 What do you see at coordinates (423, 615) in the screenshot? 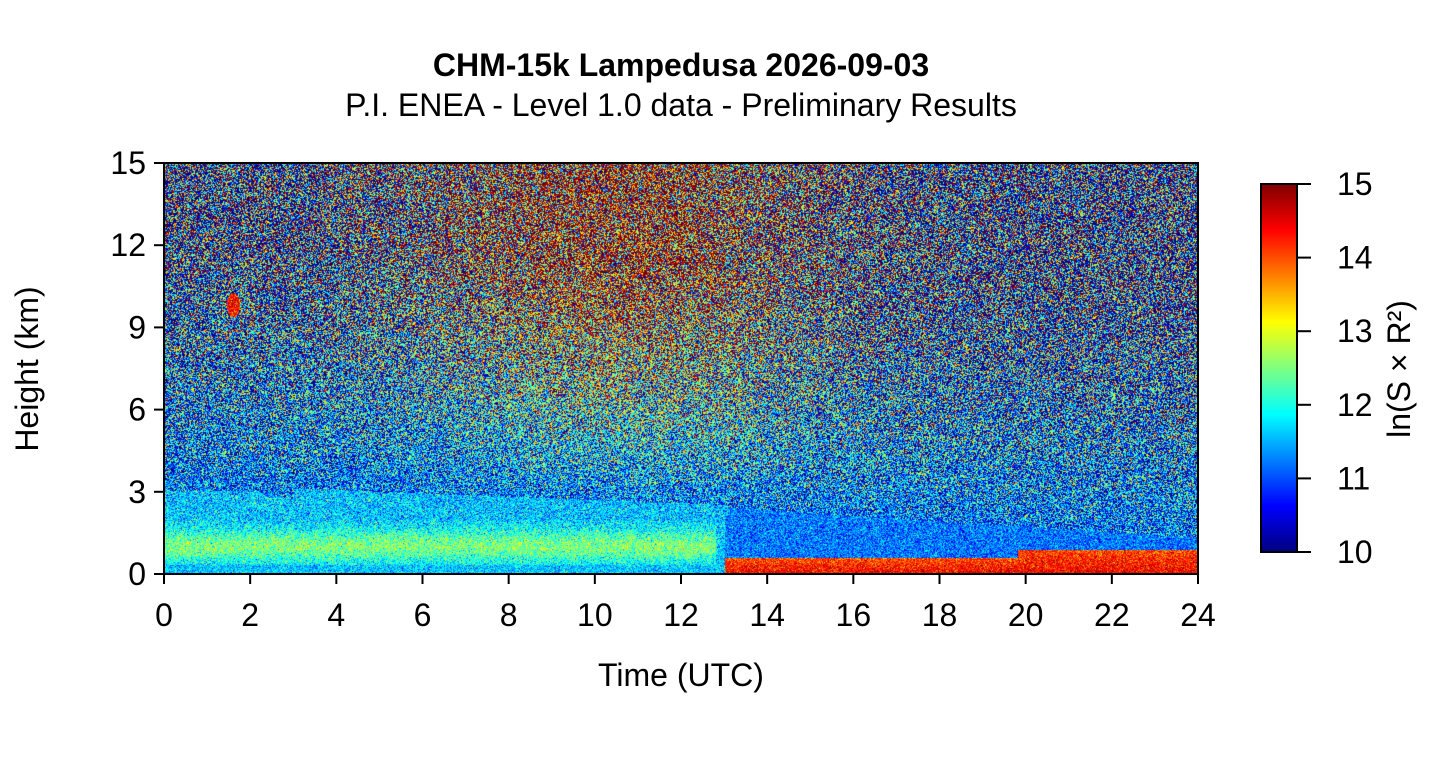
I see `x-tick-label: 6` at bounding box center [423, 615].